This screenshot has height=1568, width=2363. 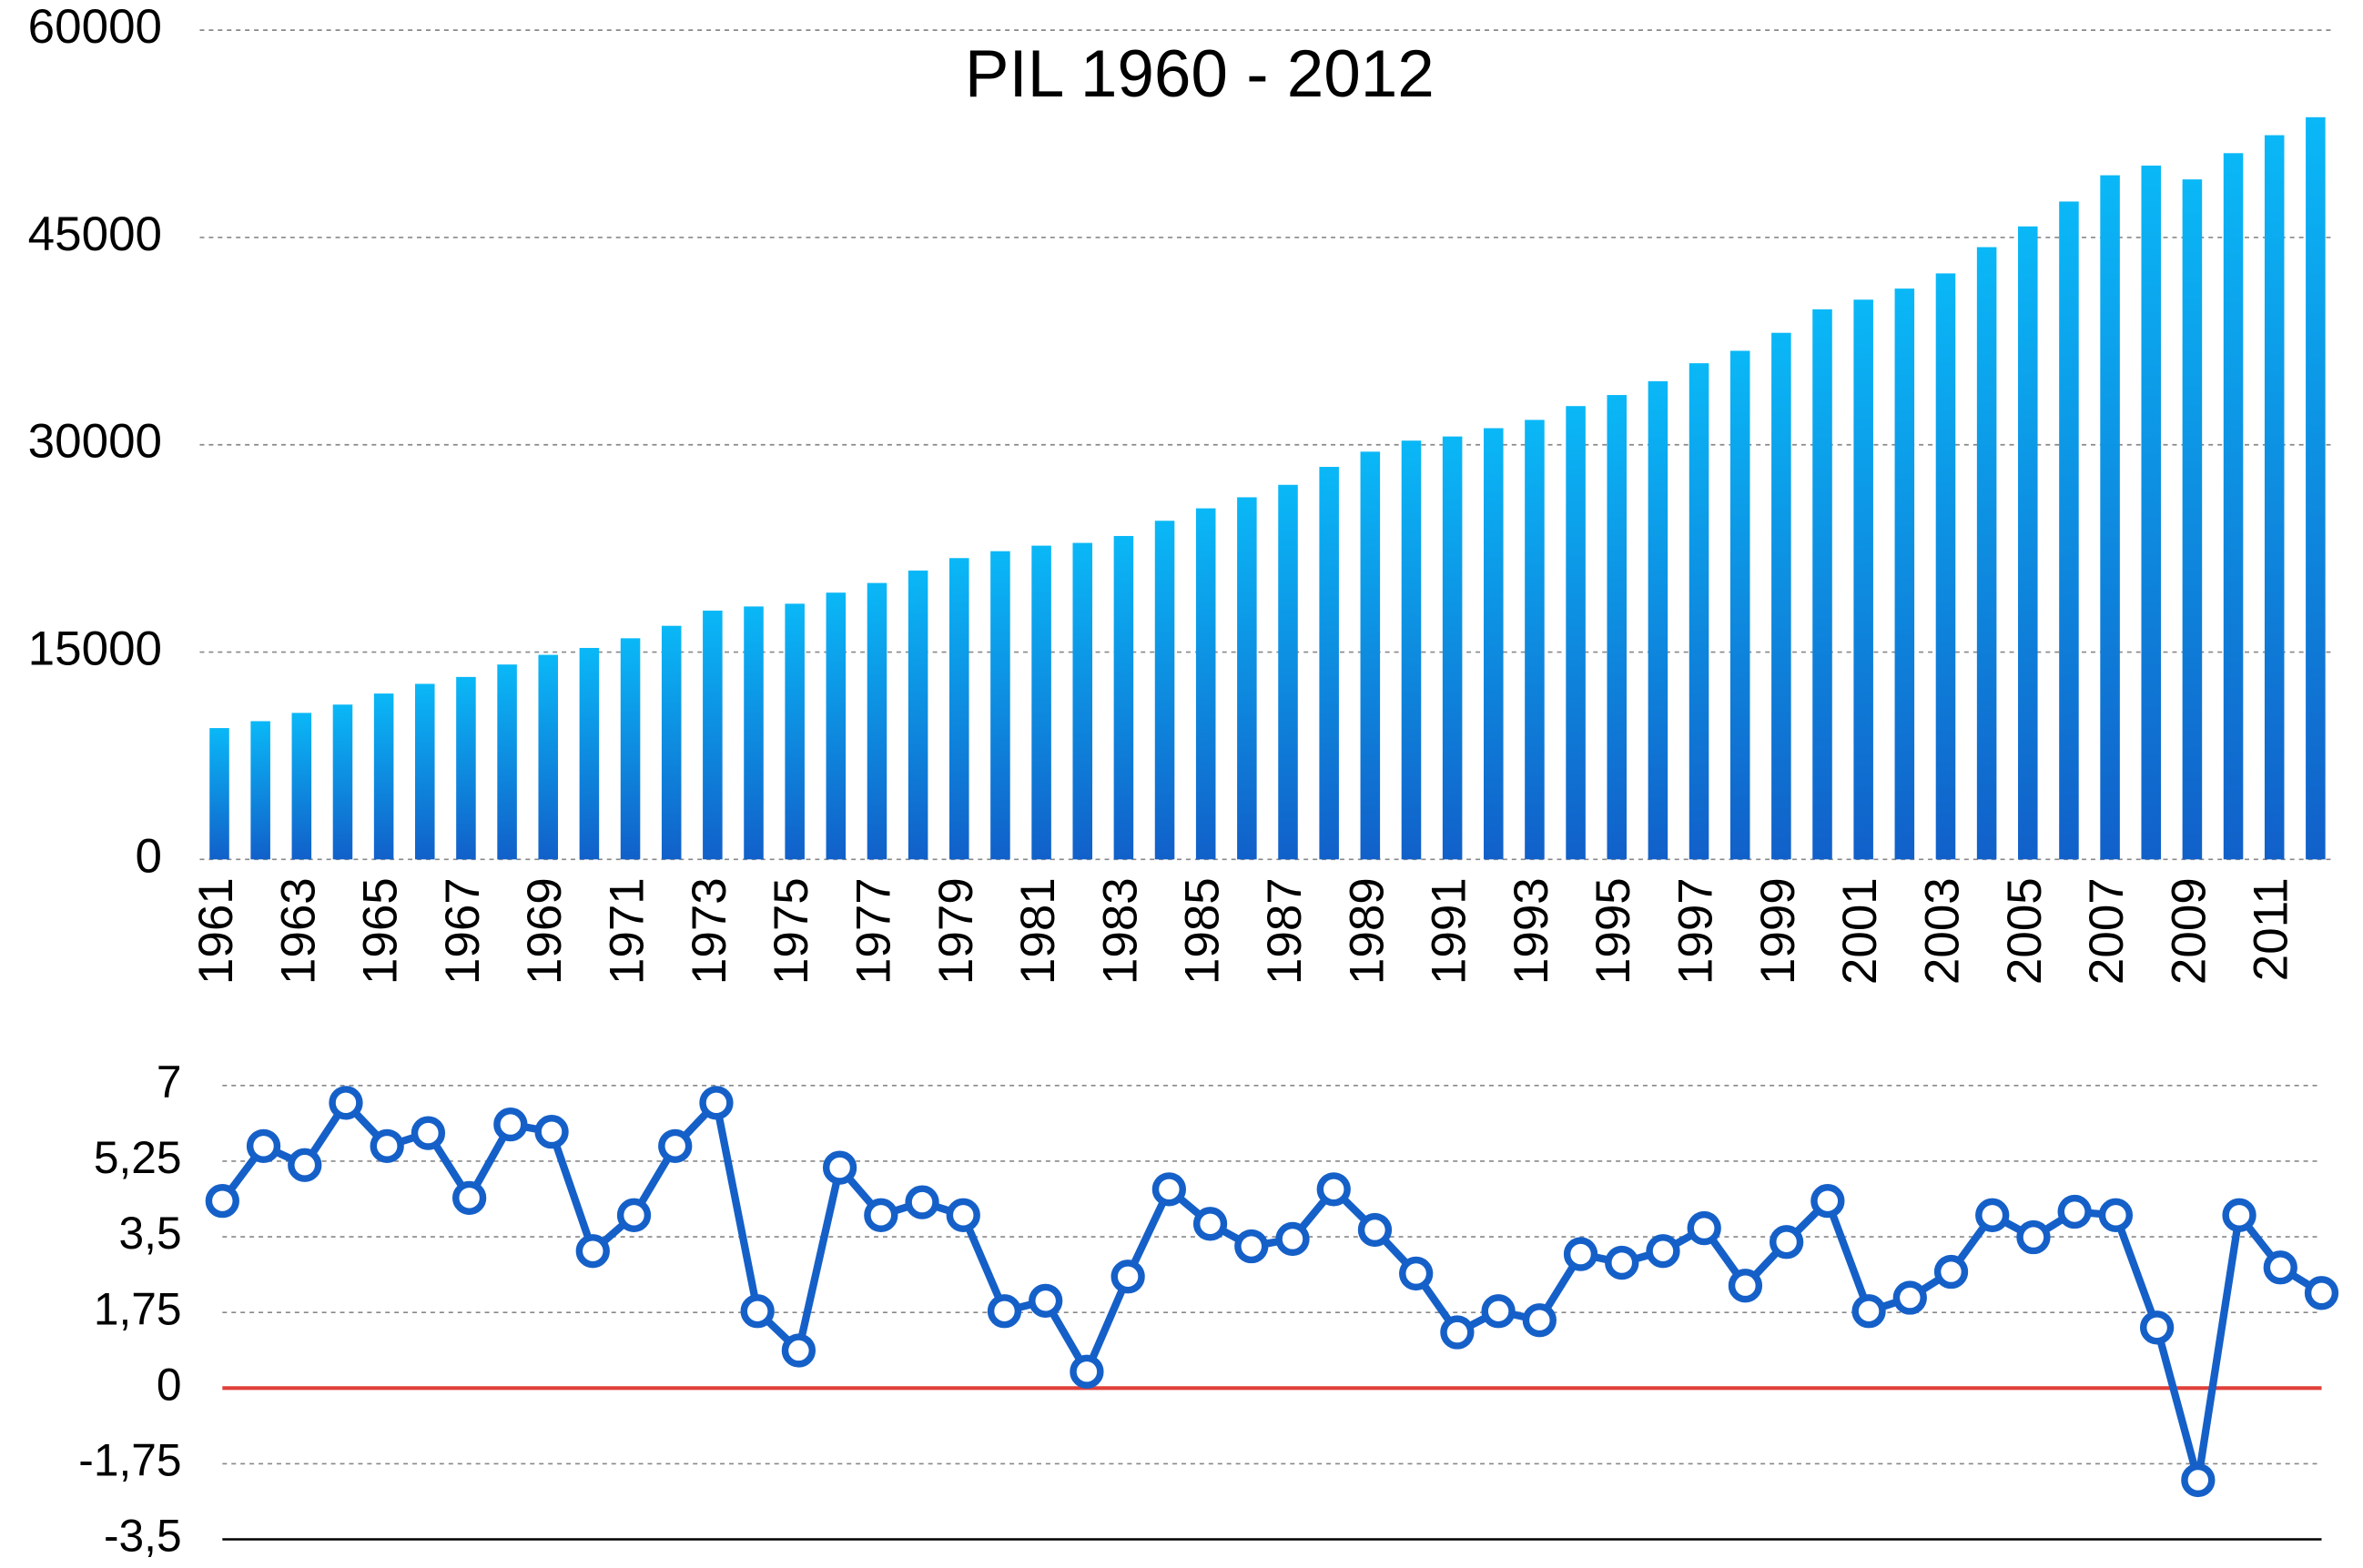 I want to click on x-tick-label: 1975, so click(x=791, y=931).